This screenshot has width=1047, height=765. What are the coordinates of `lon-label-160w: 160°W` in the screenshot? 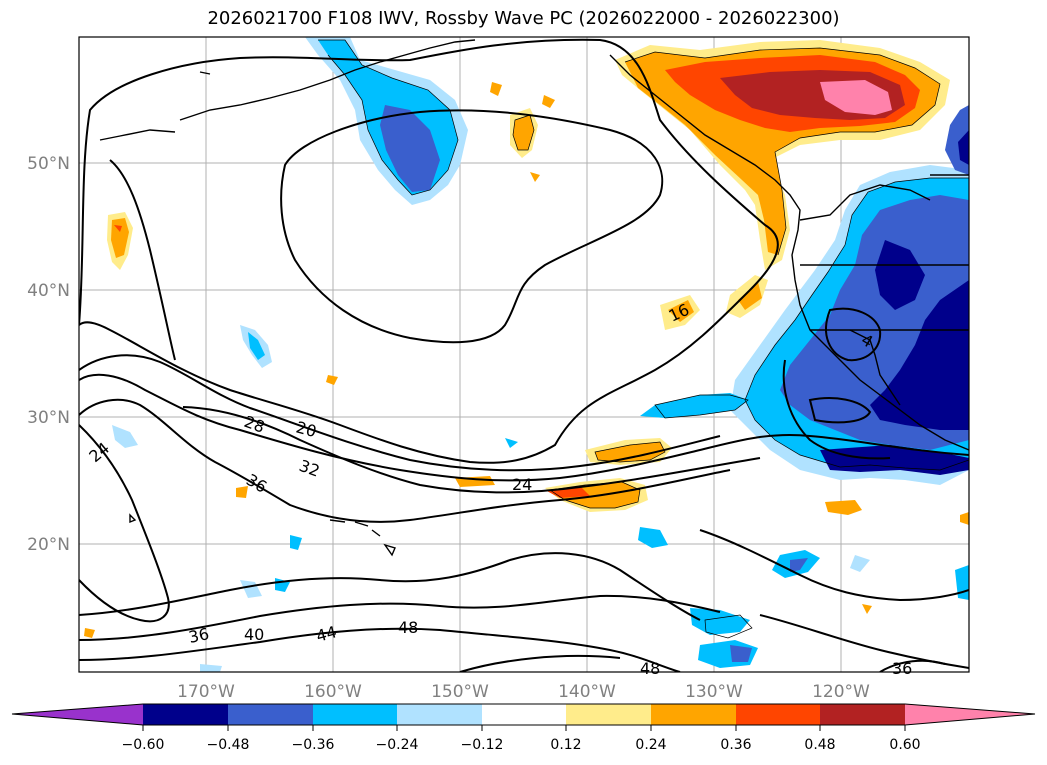 It's located at (333, 692).